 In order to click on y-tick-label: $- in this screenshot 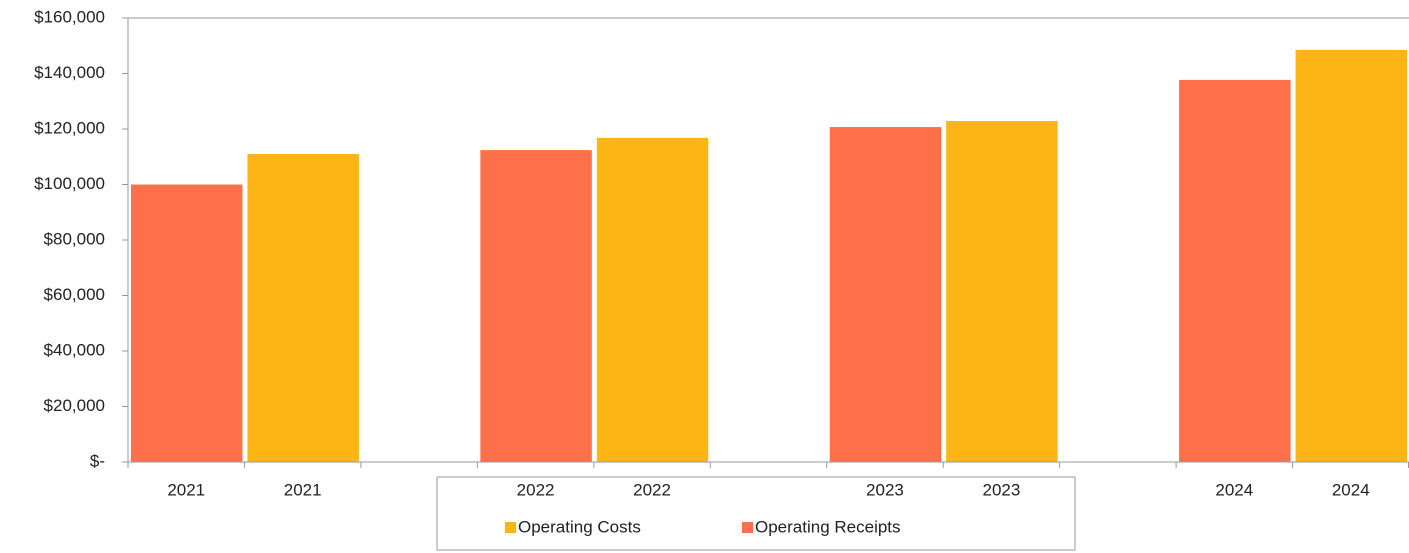, I will do `click(97, 460)`.